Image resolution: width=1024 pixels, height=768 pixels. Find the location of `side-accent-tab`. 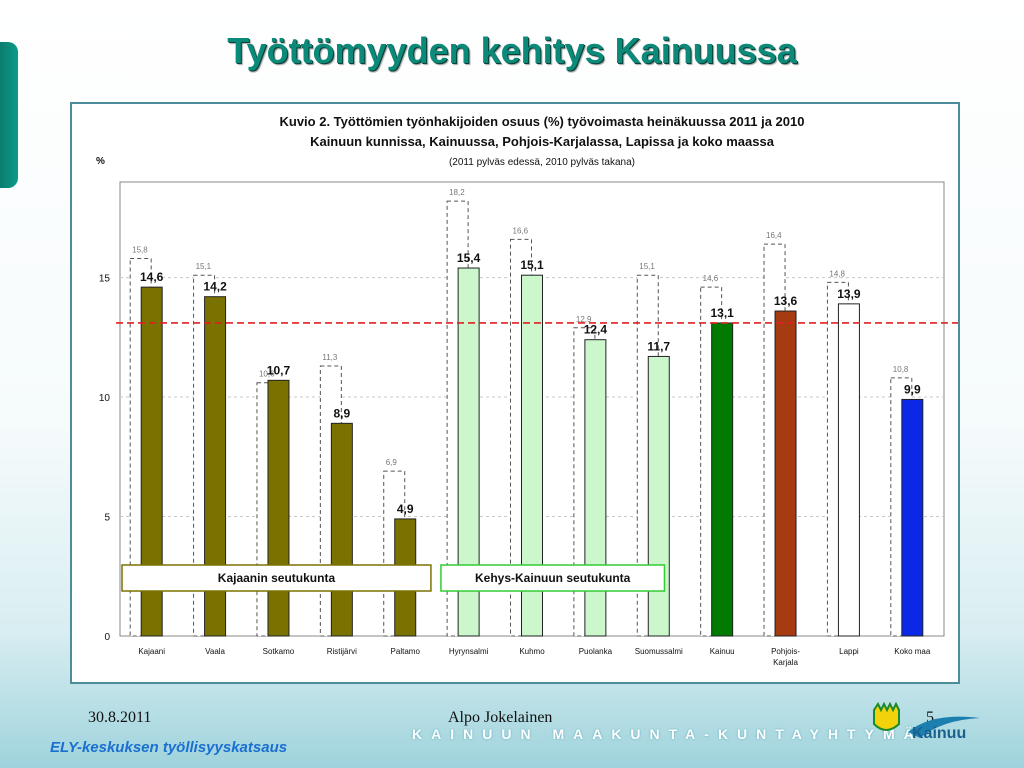

side-accent-tab is located at coordinates (9, 115).